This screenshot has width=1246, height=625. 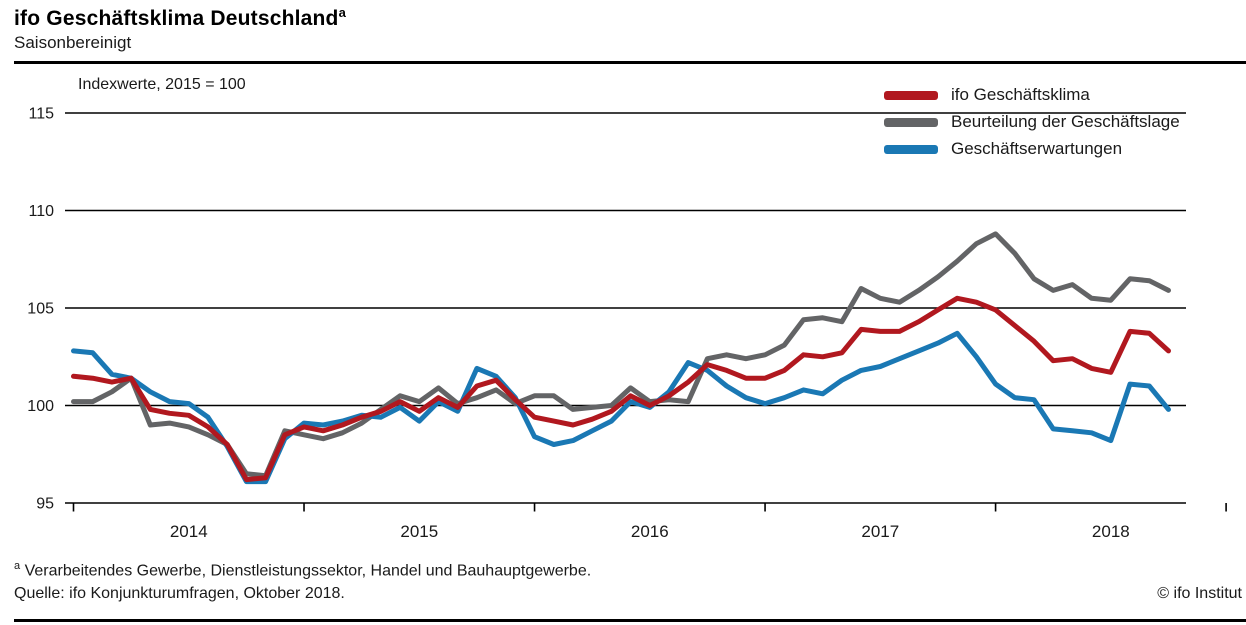 What do you see at coordinates (630, 620) in the screenshot?
I see `bottom-divider` at bounding box center [630, 620].